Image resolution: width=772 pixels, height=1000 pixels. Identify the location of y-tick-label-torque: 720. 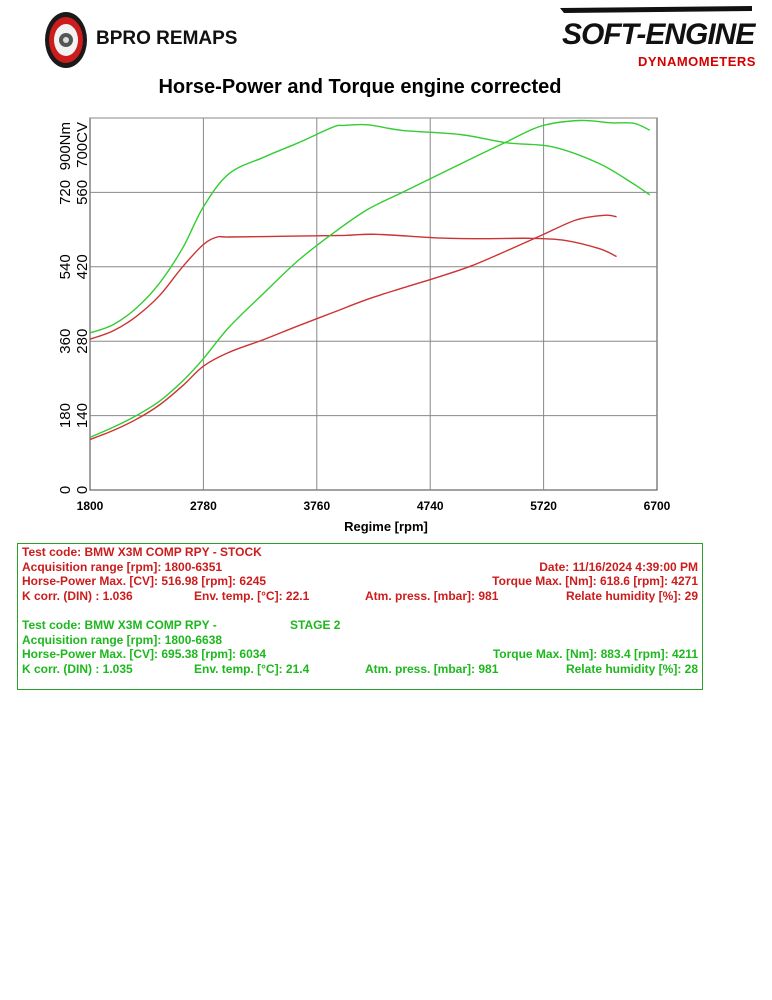
(65, 192).